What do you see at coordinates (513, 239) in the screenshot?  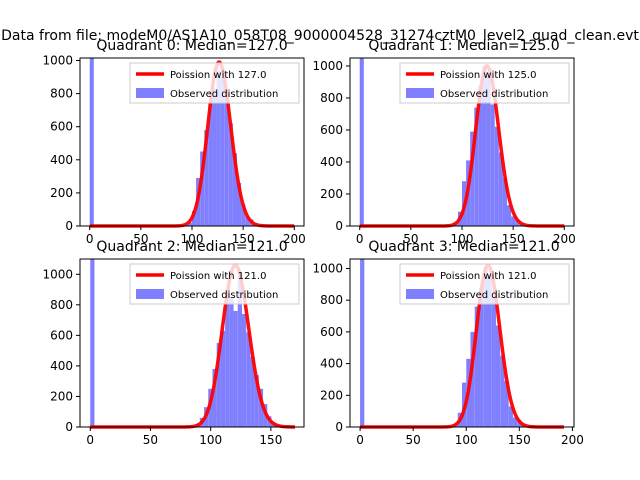 I see `quadrant-1-xtick-label-3: 150` at bounding box center [513, 239].